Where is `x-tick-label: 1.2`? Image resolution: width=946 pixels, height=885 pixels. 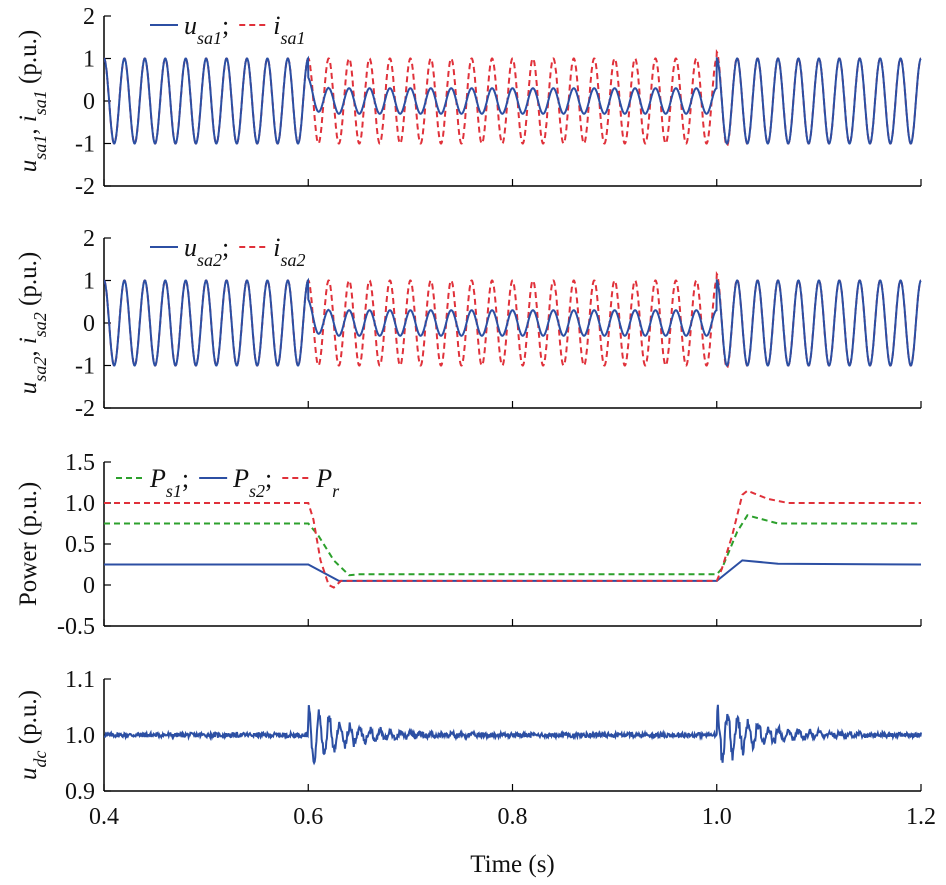 x-tick-label: 1.2 is located at coordinates (921, 817).